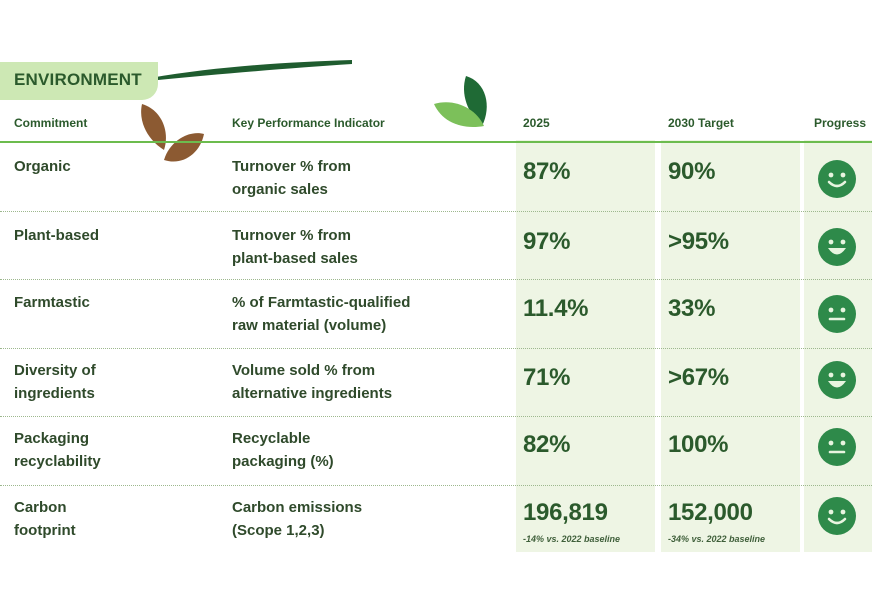 The width and height of the screenshot is (872, 616). I want to click on kpi-cell: Recyclable packaging (%), so click(283, 450).